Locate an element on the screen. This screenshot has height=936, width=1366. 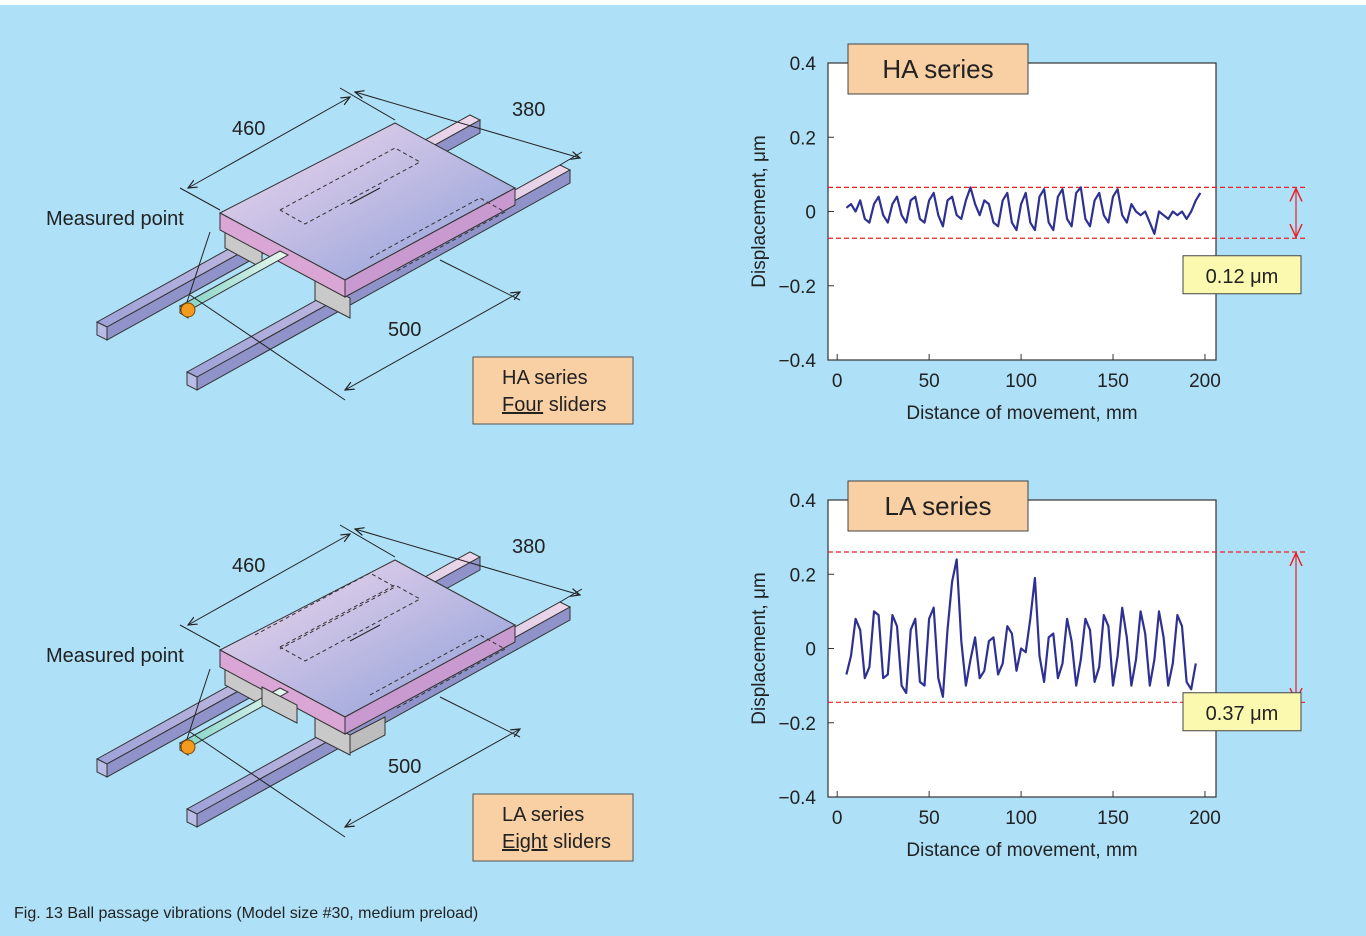
slider-count: Eight sliders is located at coordinates (556, 842).